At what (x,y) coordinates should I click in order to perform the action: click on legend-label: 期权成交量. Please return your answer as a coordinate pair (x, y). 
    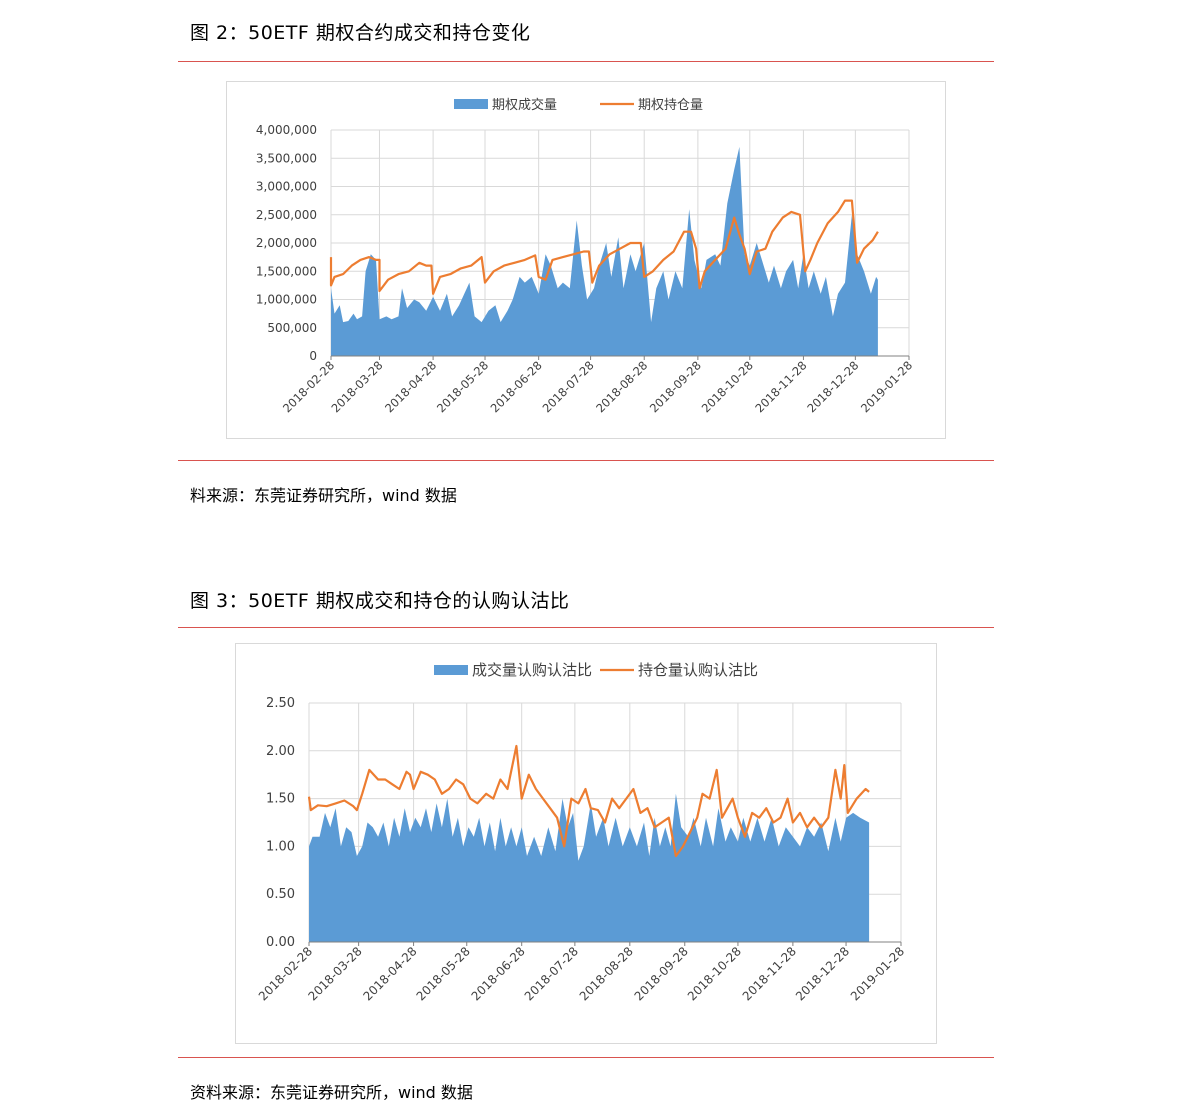
    Looking at the image, I should click on (524, 105).